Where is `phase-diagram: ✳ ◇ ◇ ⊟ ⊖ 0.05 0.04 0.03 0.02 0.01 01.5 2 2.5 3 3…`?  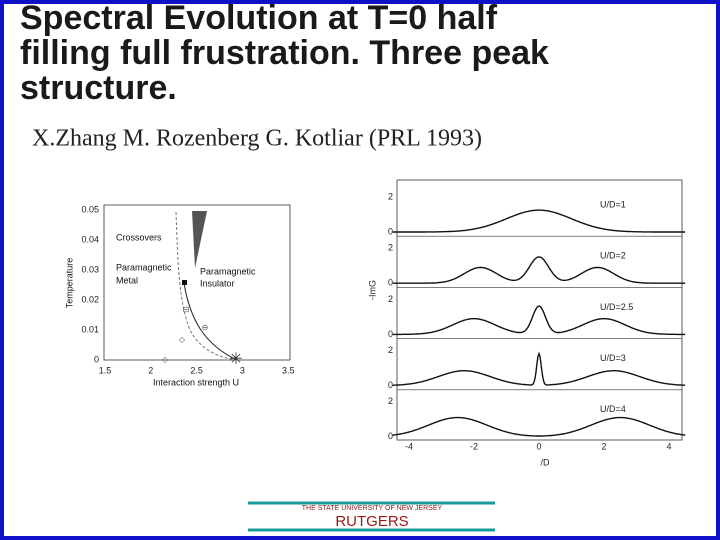 phase-diagram: ✳ ◇ ◇ ⊟ ⊖ 0.05 0.04 0.03 0.02 0.01 01.5 2 2.5 3 3… is located at coordinates (179, 295).